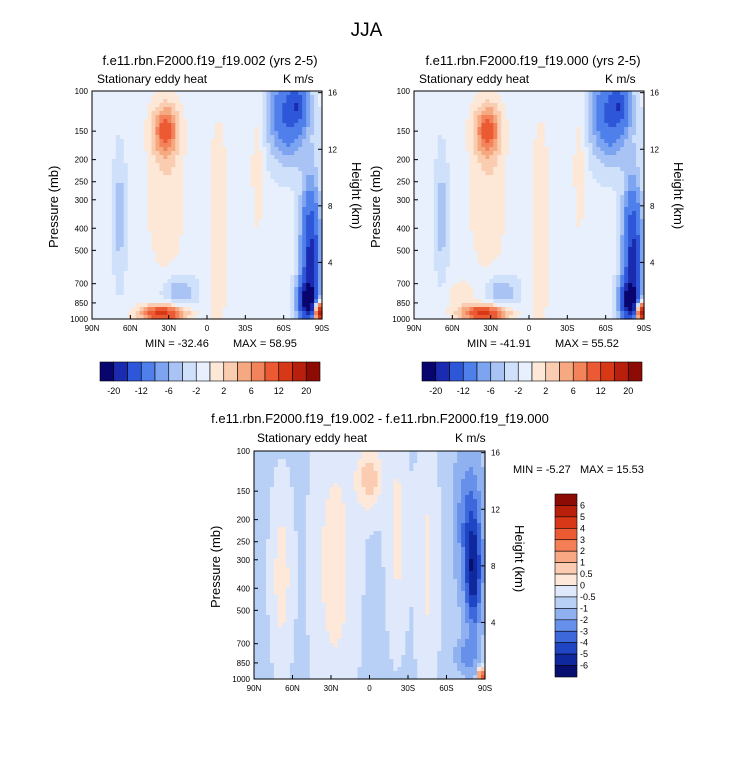  What do you see at coordinates (306, 391) in the screenshot?
I see `colorbar-label: 20` at bounding box center [306, 391].